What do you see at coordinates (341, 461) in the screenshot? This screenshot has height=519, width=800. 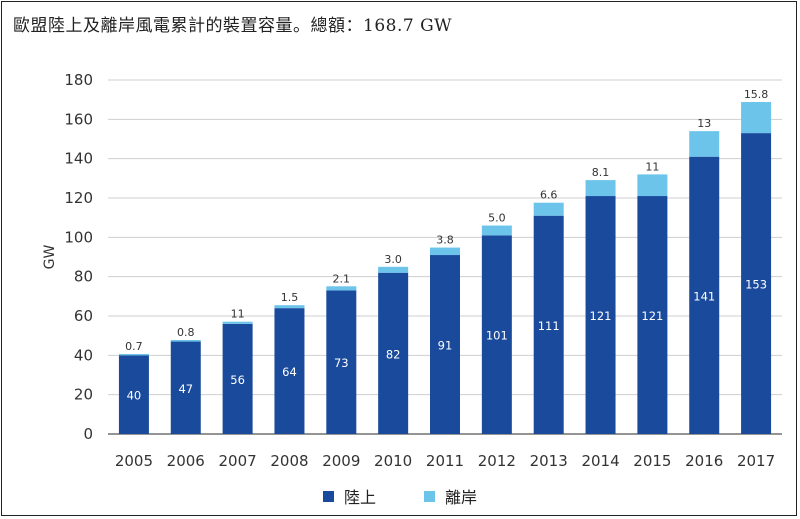 I see `x-tick-label: 2009` at bounding box center [341, 461].